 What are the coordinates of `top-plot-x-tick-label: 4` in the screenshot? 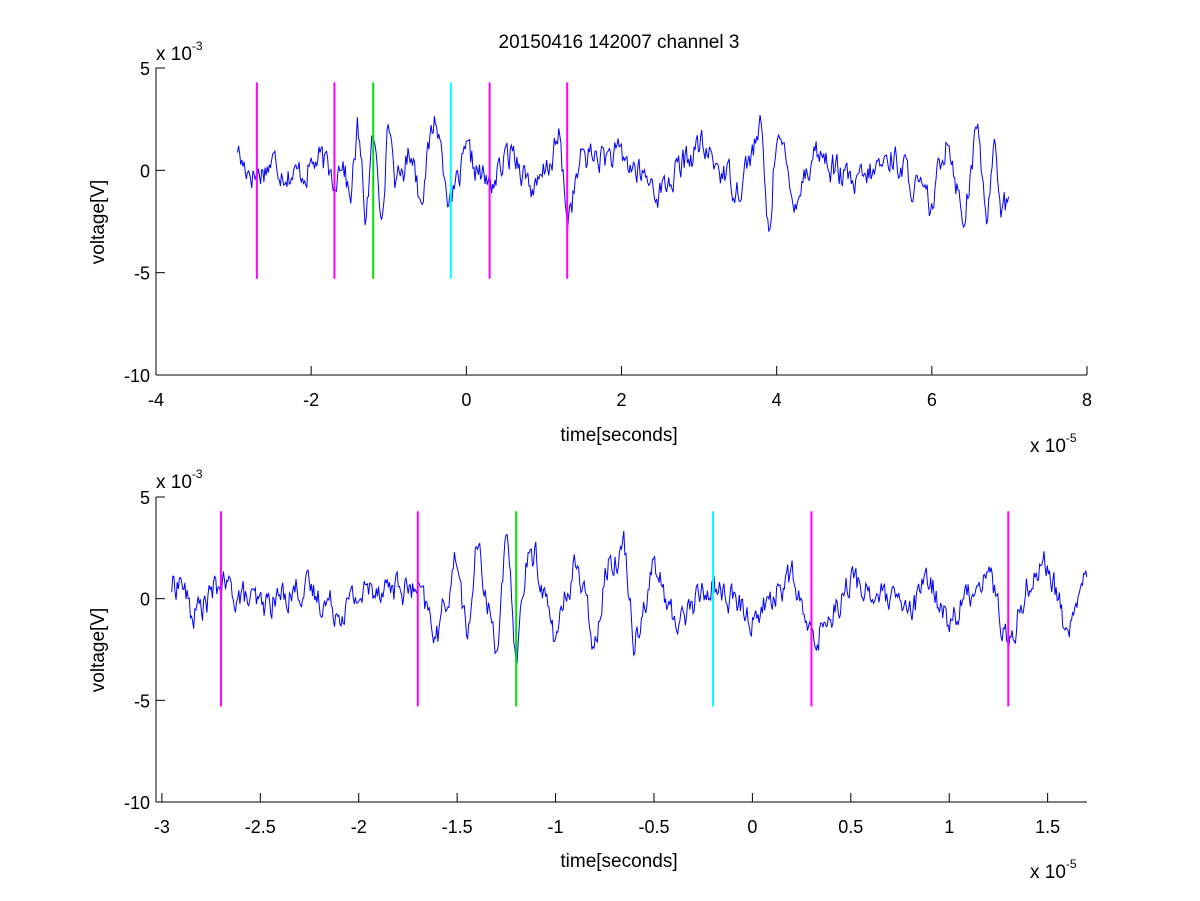 It's located at (777, 400).